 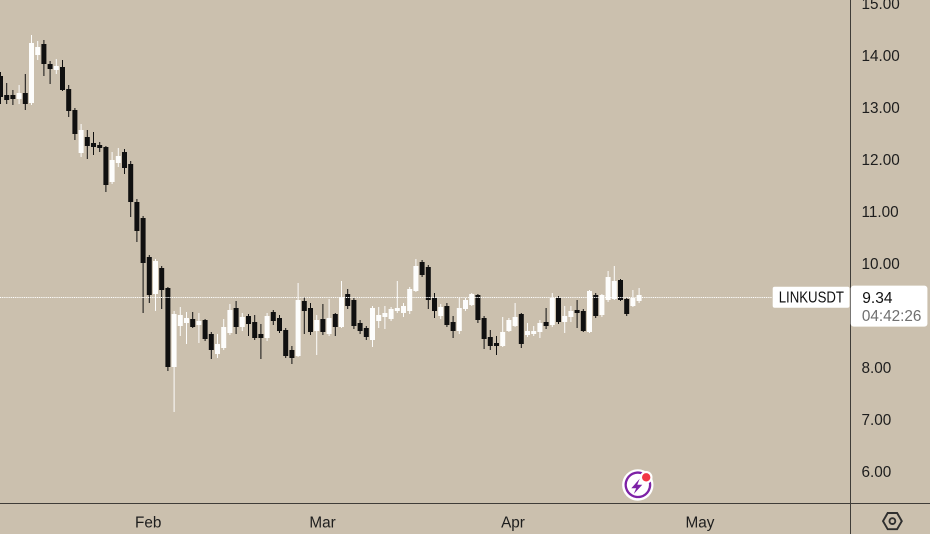 What do you see at coordinates (892, 316) in the screenshot?
I see `svg-text: 04:42:26` at bounding box center [892, 316].